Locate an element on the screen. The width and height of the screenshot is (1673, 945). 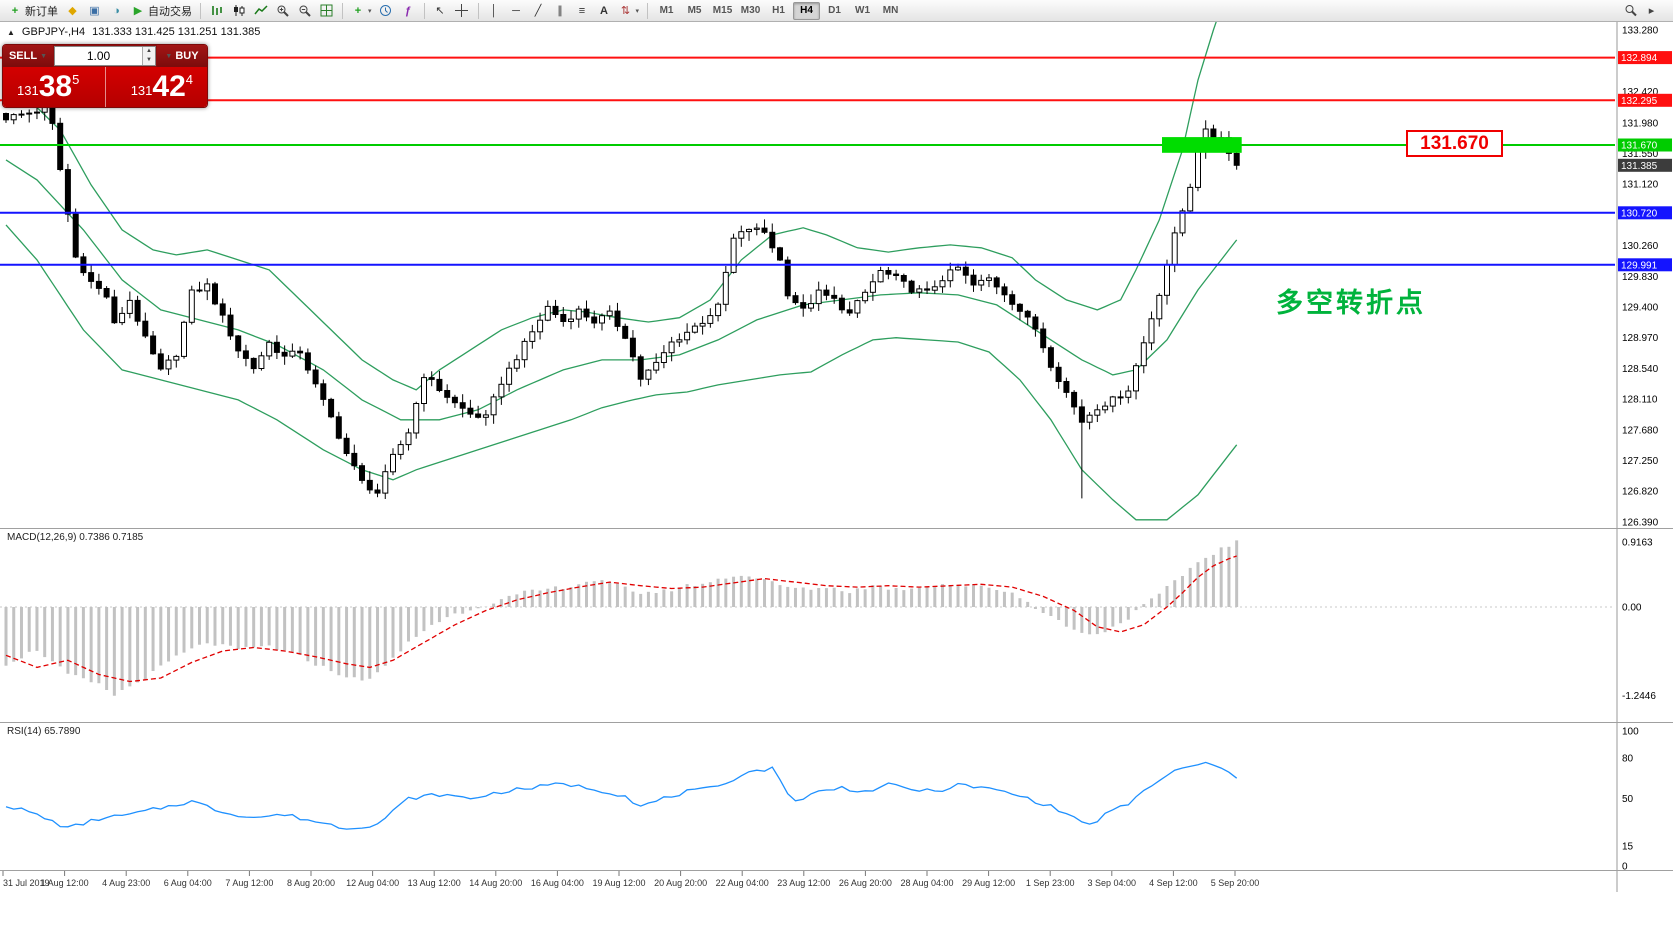
price-badge: 130.720 is located at coordinates (1645, 213).